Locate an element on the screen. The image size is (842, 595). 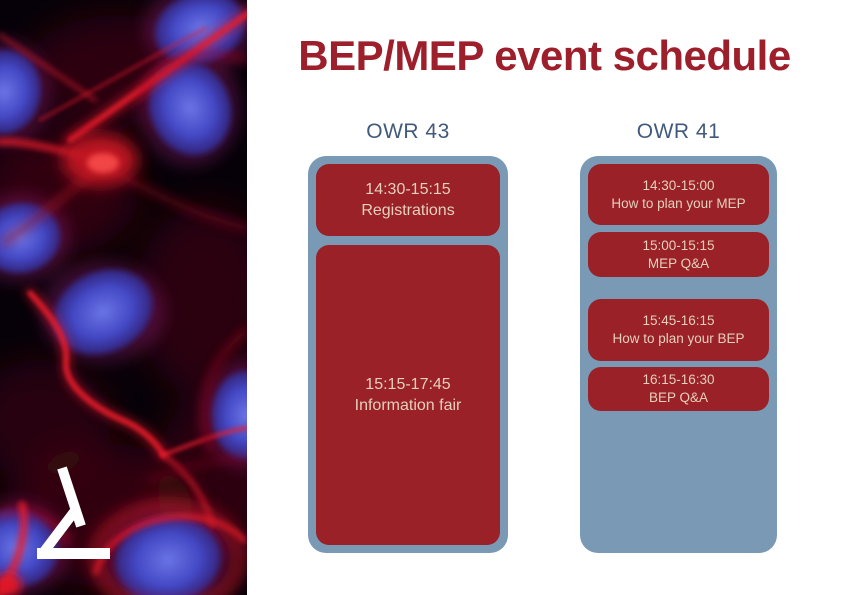
event-title: How to plan your BEP is located at coordinates (678, 338).